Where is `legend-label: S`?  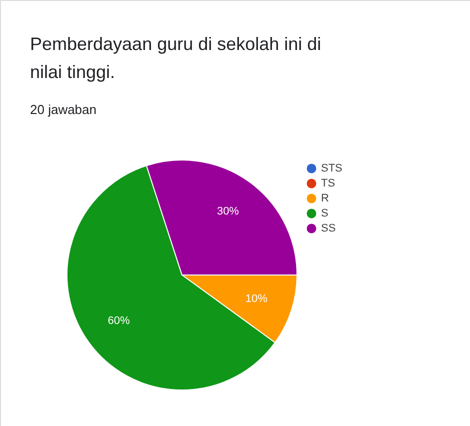
legend-label: S is located at coordinates (324, 214).